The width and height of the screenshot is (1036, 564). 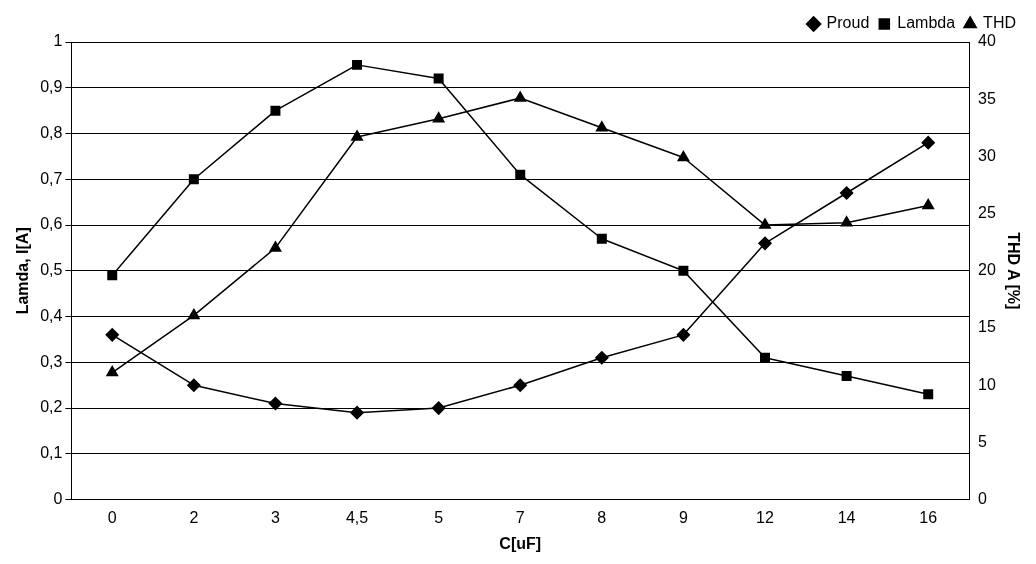 I want to click on y2-tick-label: 40, so click(x=987, y=41).